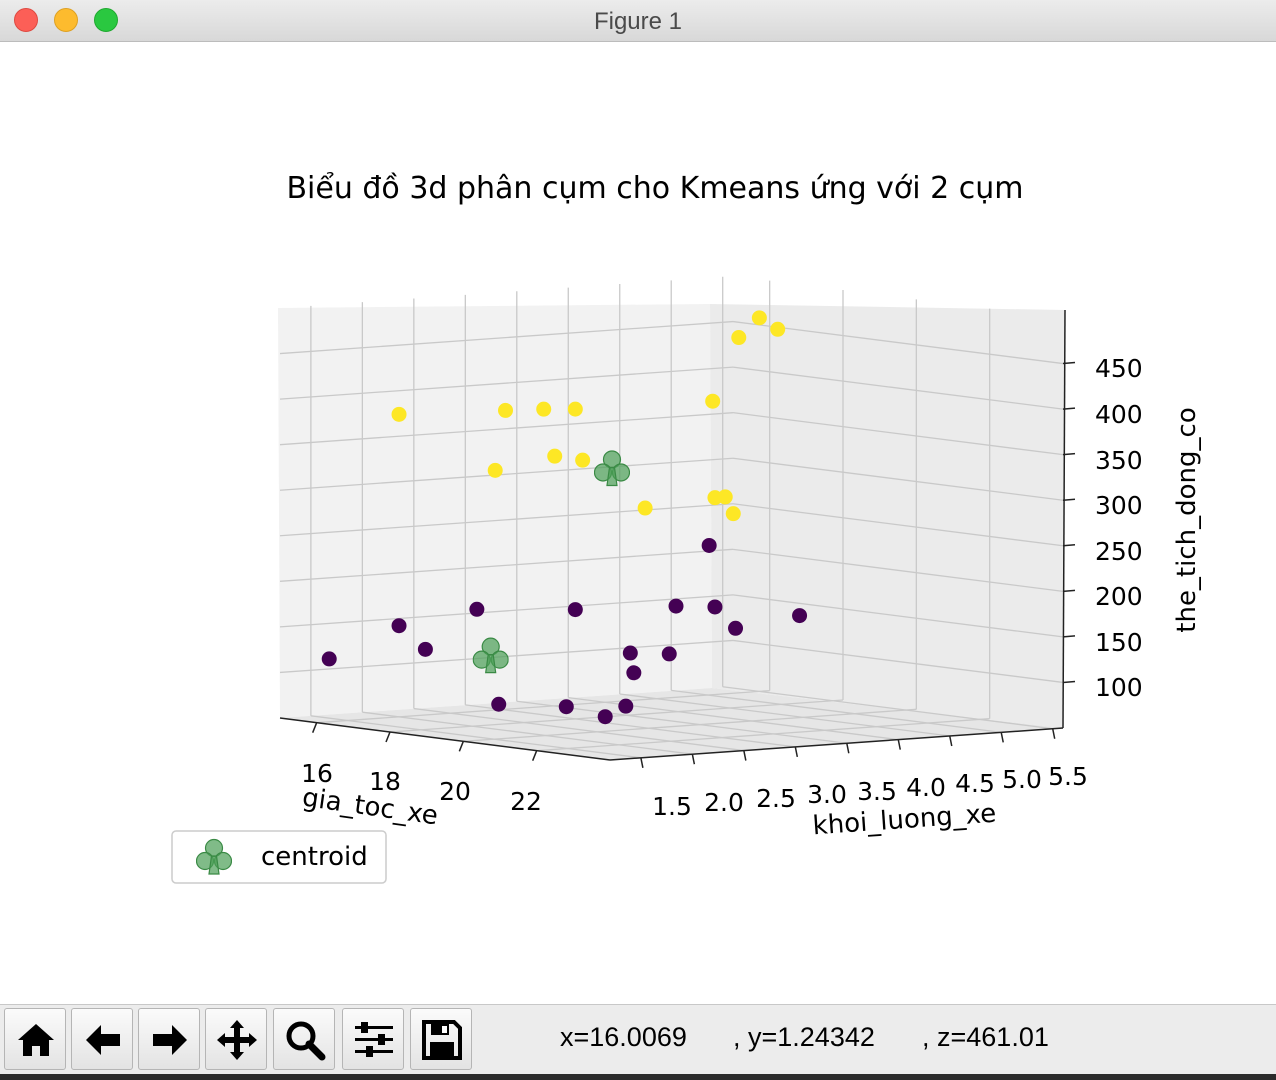  Describe the element at coordinates (106, 20) in the screenshot. I see `zoom-window-button` at that location.